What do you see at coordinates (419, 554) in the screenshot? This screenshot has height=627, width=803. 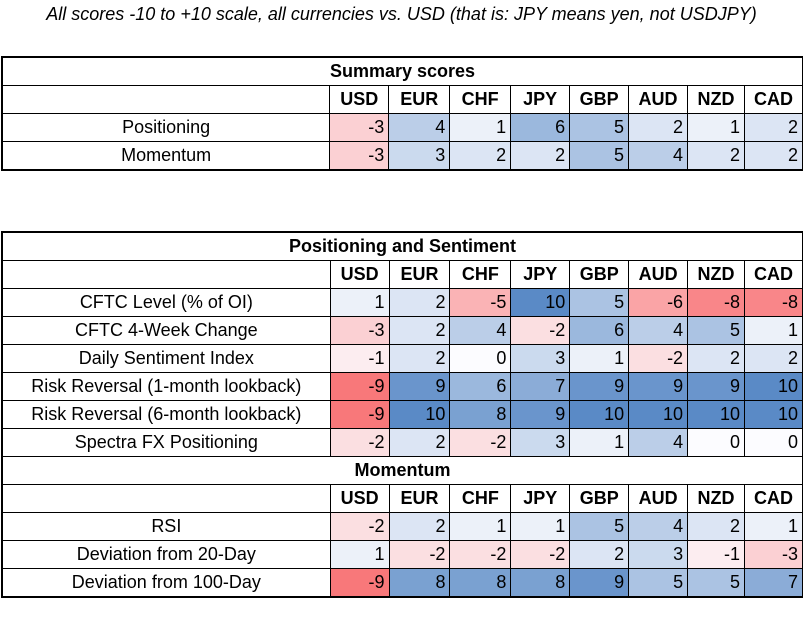 I see `score-cell-eur: -2` at bounding box center [419, 554].